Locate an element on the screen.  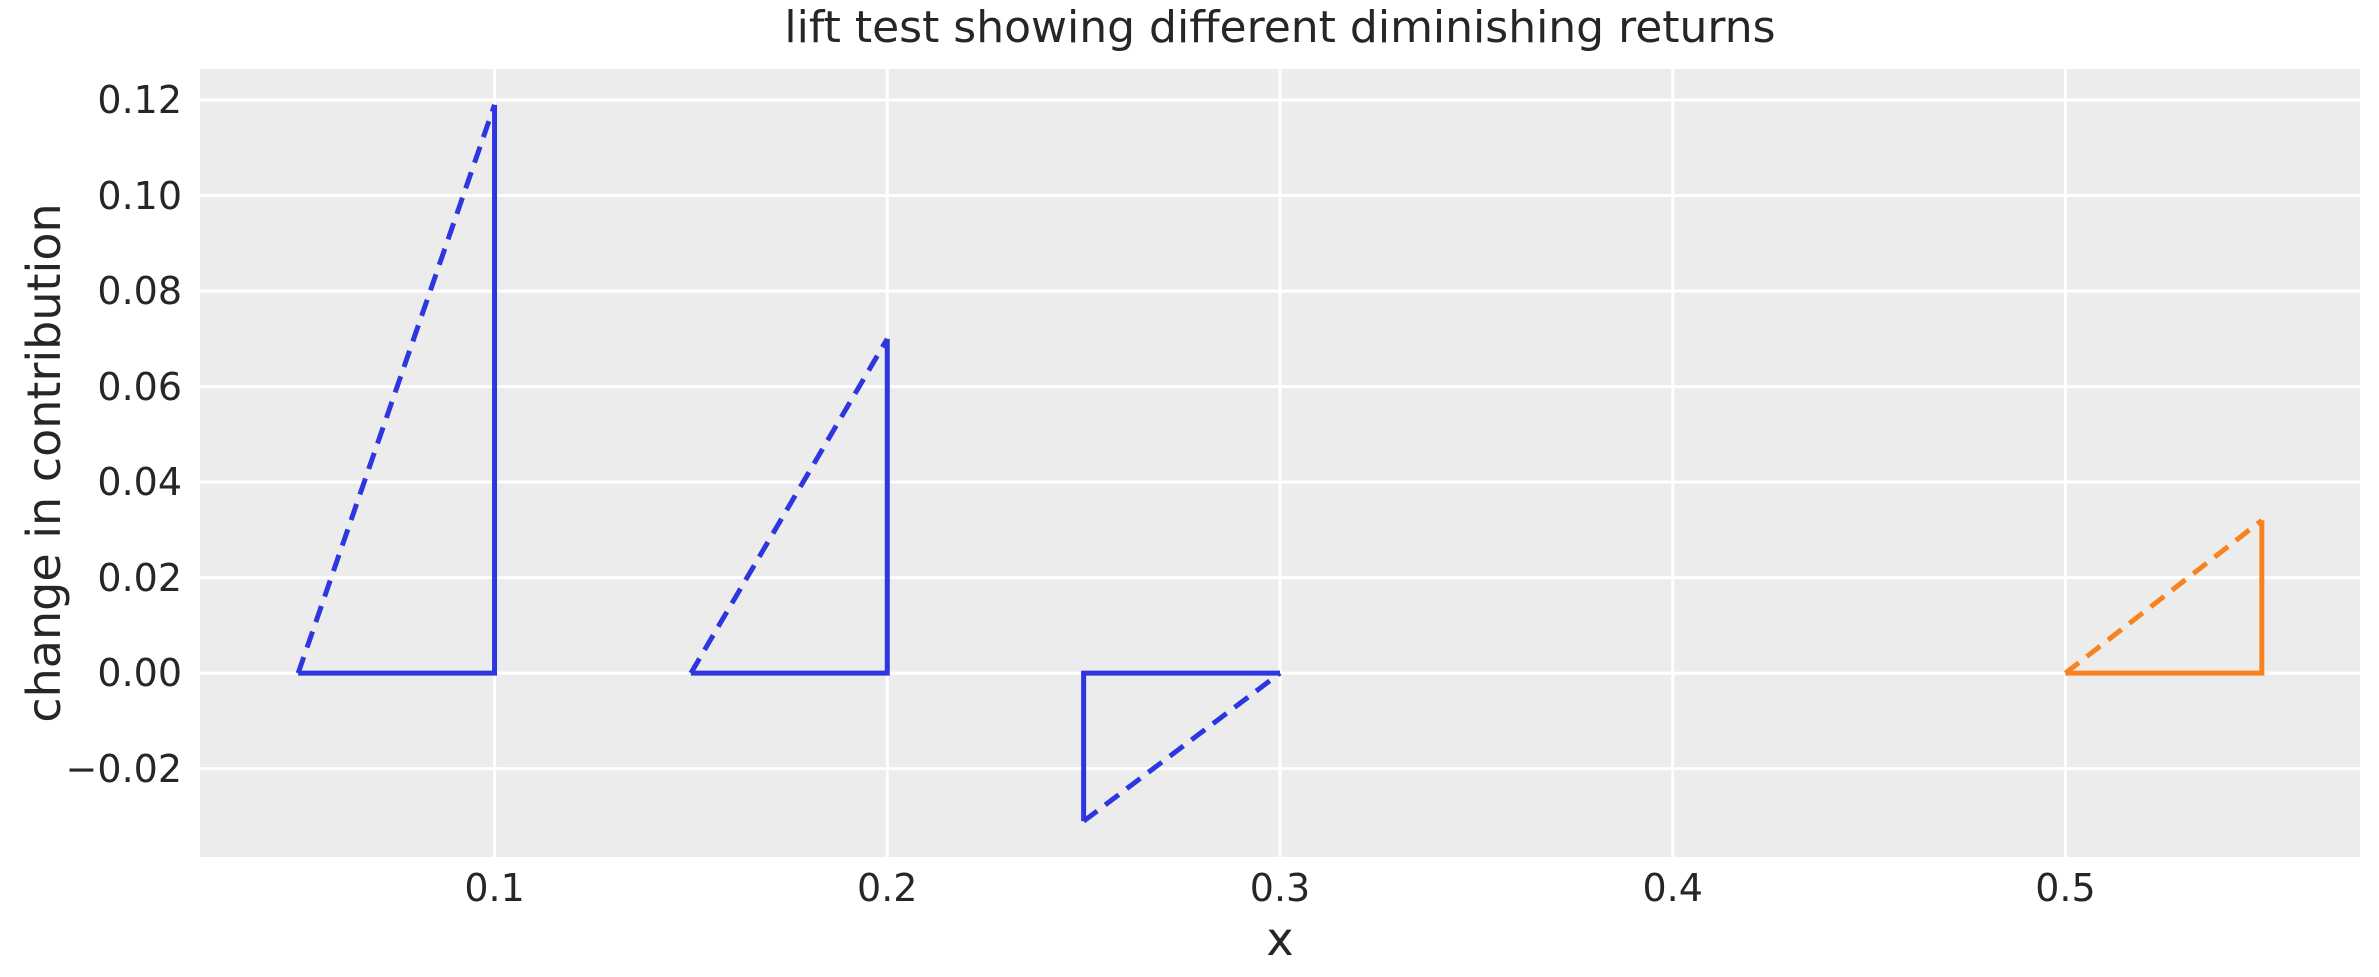
y-tick-label: 0.04 is located at coordinates (139, 482).